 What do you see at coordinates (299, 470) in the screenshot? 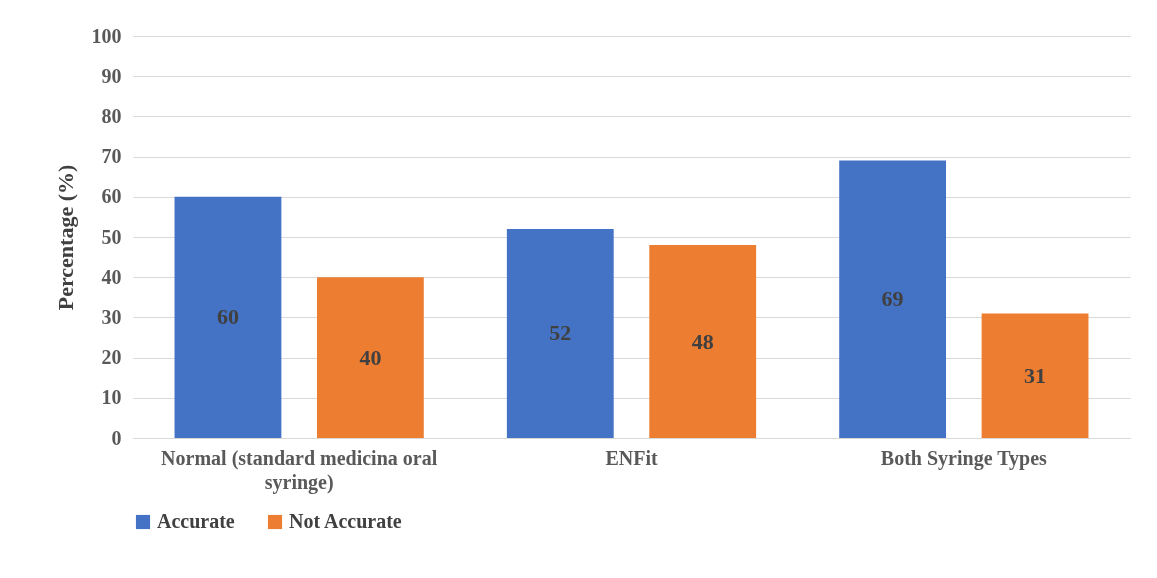
I see `x-tick-label: Normal (standard medicina oral syringe)` at bounding box center [299, 470].